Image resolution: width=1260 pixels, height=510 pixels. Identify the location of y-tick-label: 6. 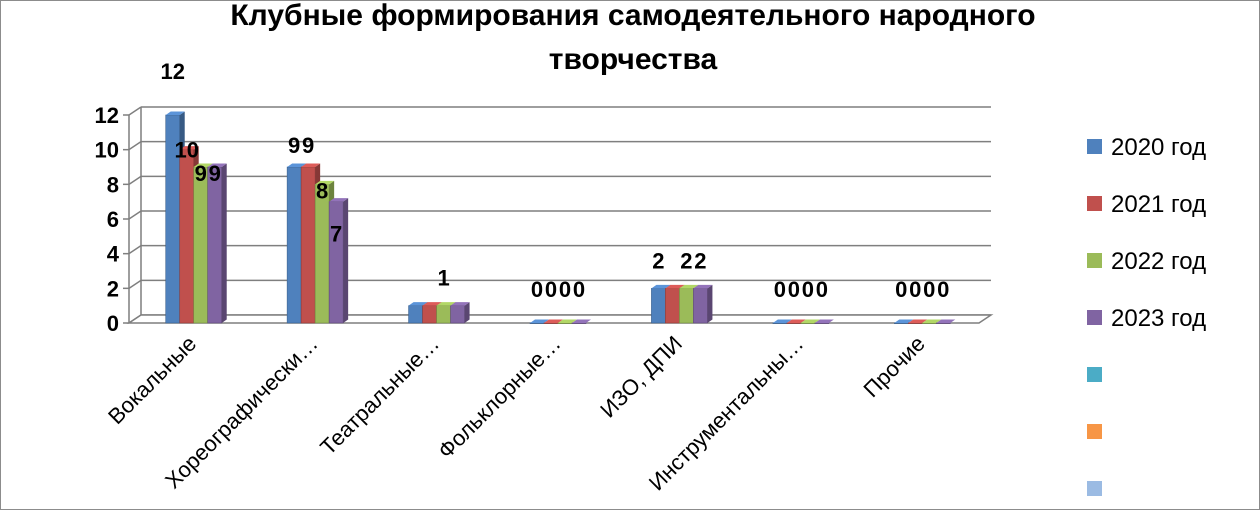
(113, 219).